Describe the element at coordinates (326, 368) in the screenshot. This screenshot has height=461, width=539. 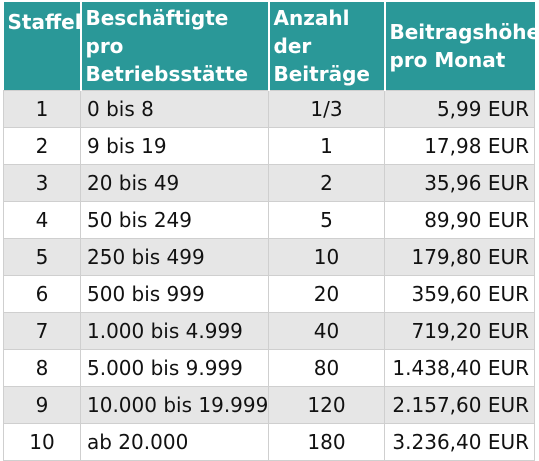
I see `cell-anzahl: 80` at that location.